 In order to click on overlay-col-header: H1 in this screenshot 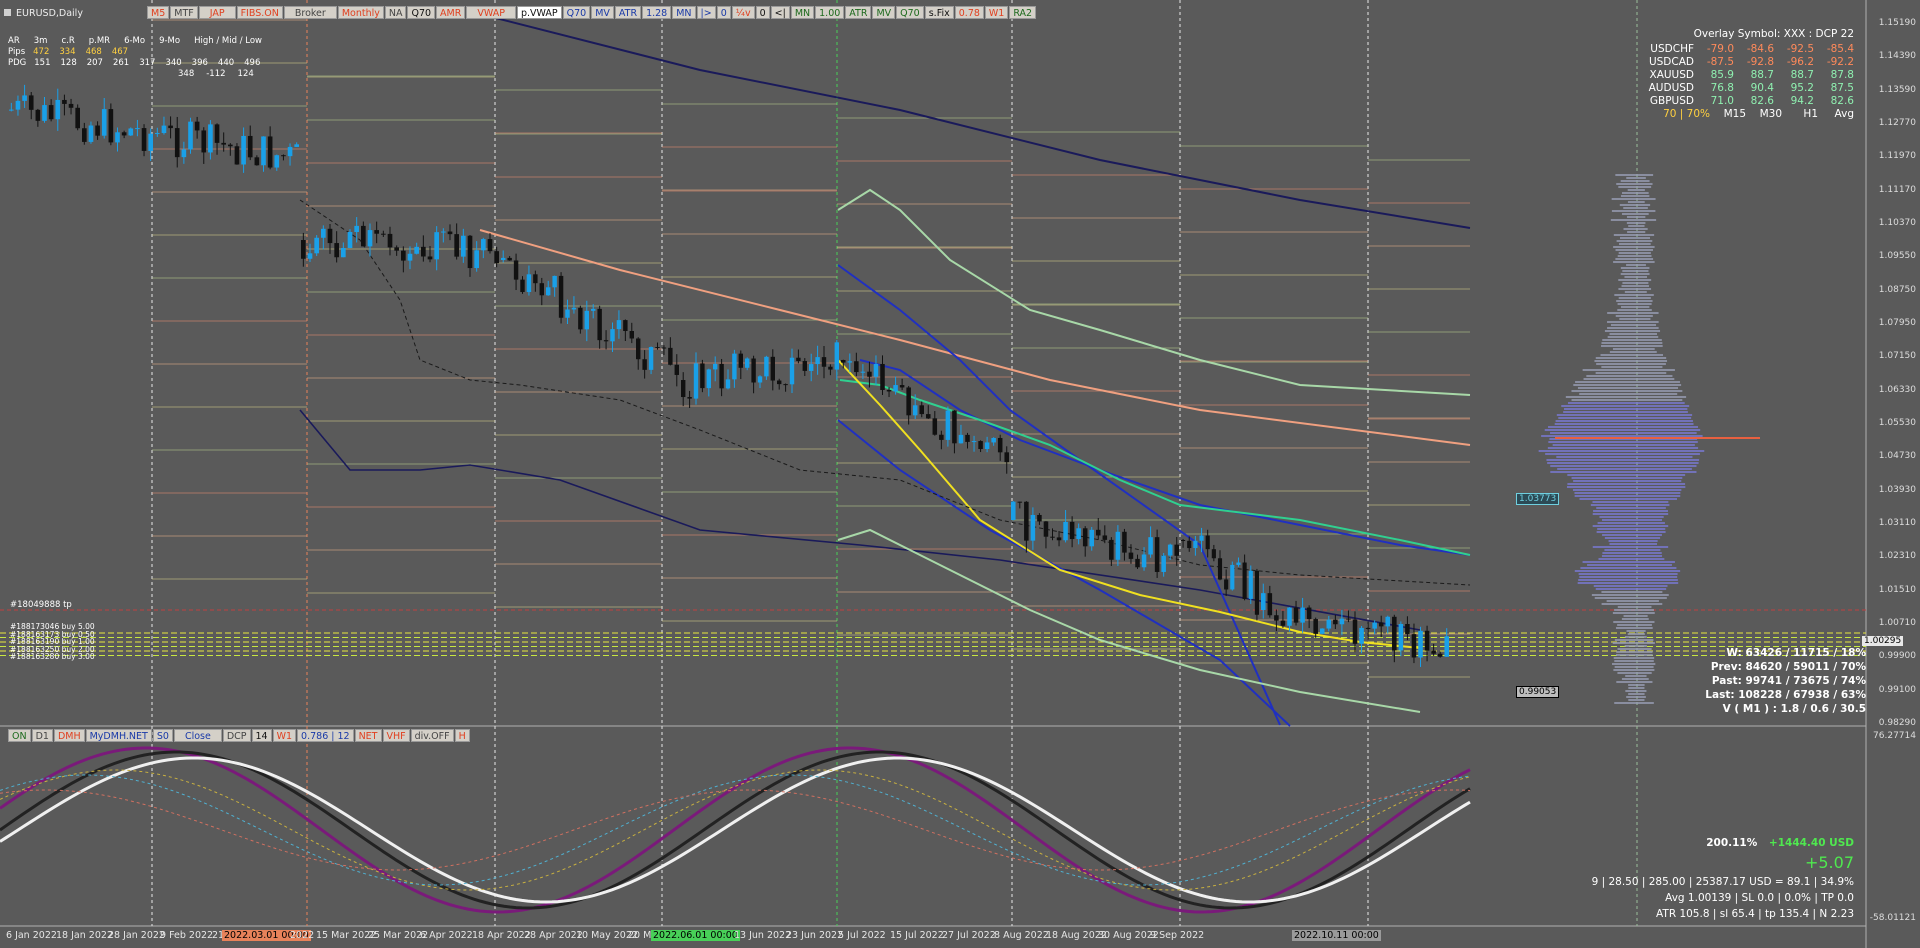, I will do `click(1803, 114)`.